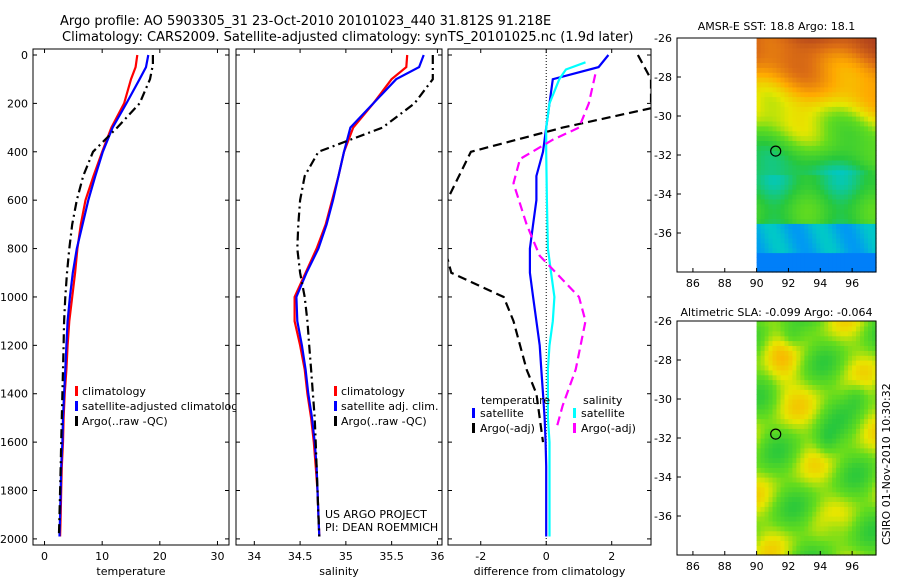  What do you see at coordinates (384, 421) in the screenshot?
I see `legend-entry: Argo(..raw -QC)` at bounding box center [384, 421].